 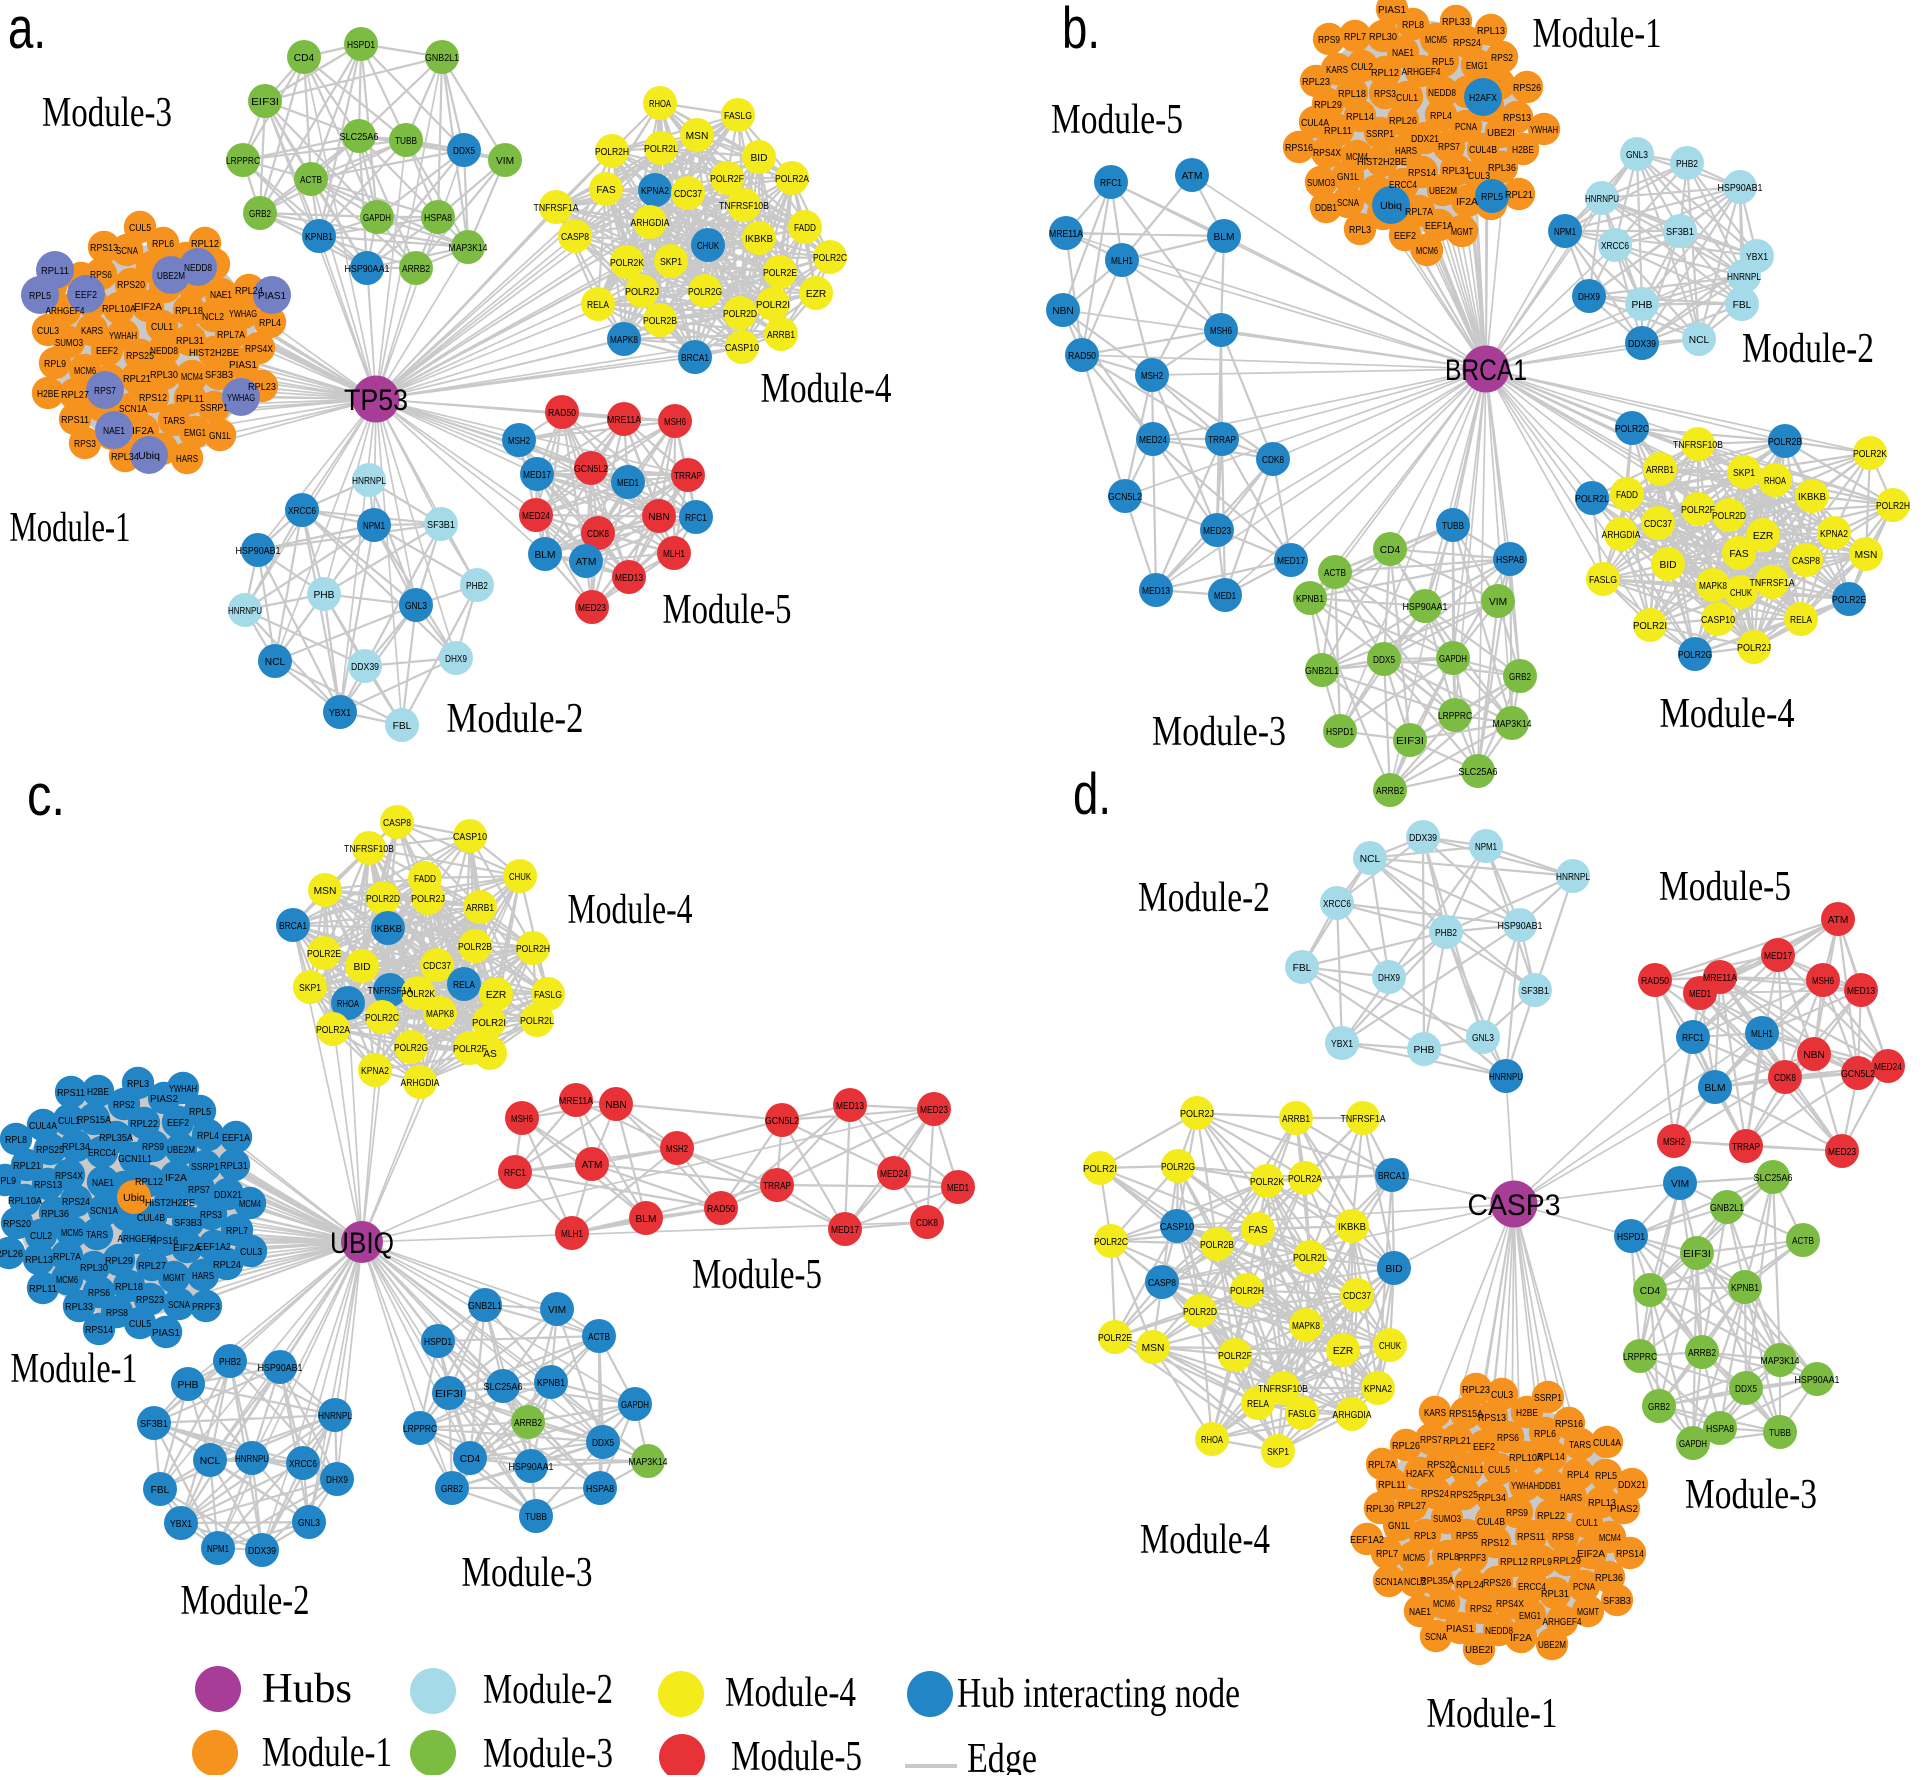 I want to click on svg-text: KPNA2, so click(x=1378, y=1389).